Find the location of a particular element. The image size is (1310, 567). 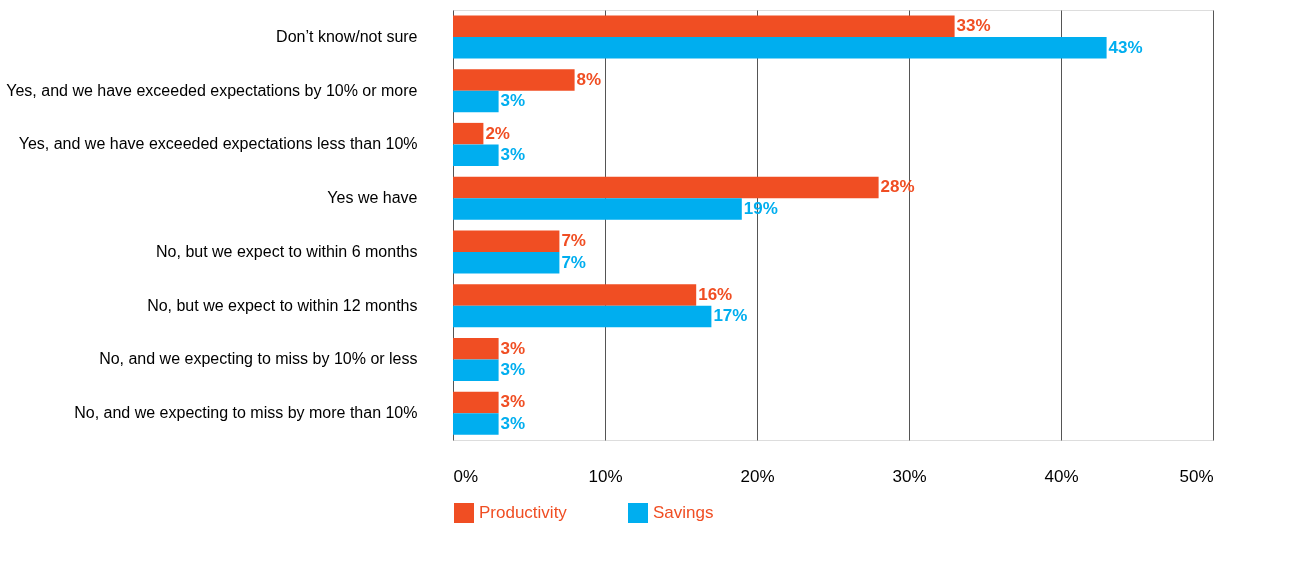

x-tick-label: 40% is located at coordinates (1061, 476).